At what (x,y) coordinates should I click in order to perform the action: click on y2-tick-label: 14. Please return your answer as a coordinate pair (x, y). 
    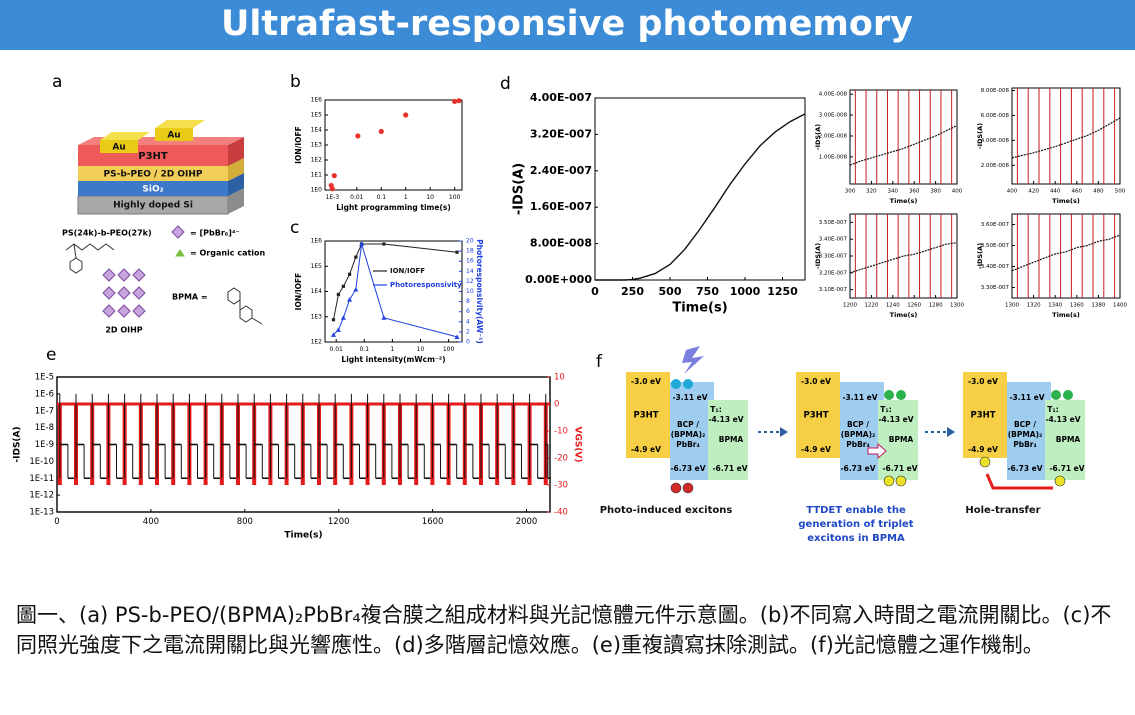
    Looking at the image, I should click on (470, 271).